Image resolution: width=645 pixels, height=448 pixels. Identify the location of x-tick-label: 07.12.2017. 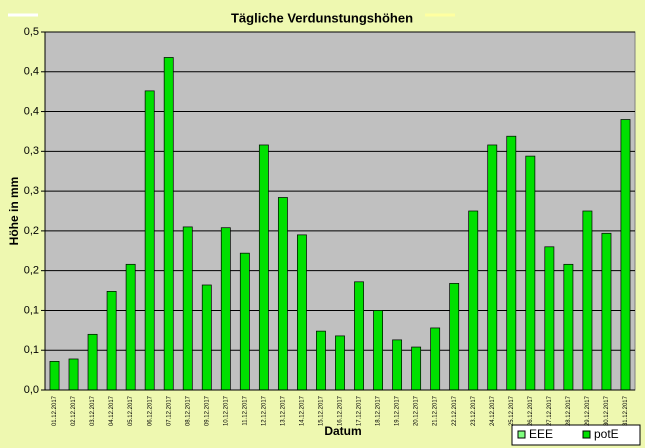
(169, 410).